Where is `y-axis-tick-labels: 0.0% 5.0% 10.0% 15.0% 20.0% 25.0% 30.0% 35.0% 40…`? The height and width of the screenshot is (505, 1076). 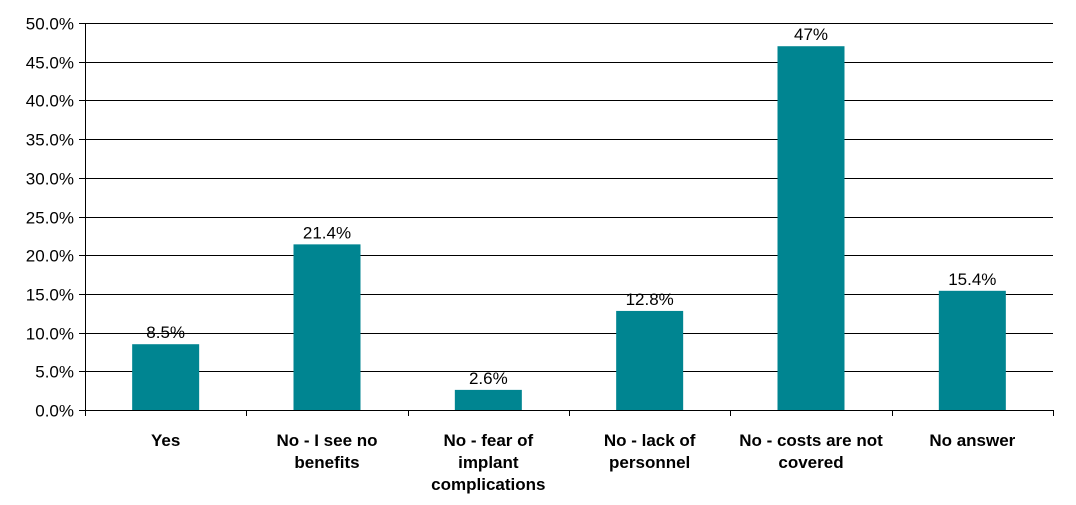
y-axis-tick-labels: 0.0% 5.0% 10.0% 15.0% 20.0% 25.0% 30.0% 35.0% 40… is located at coordinates (50, 218).